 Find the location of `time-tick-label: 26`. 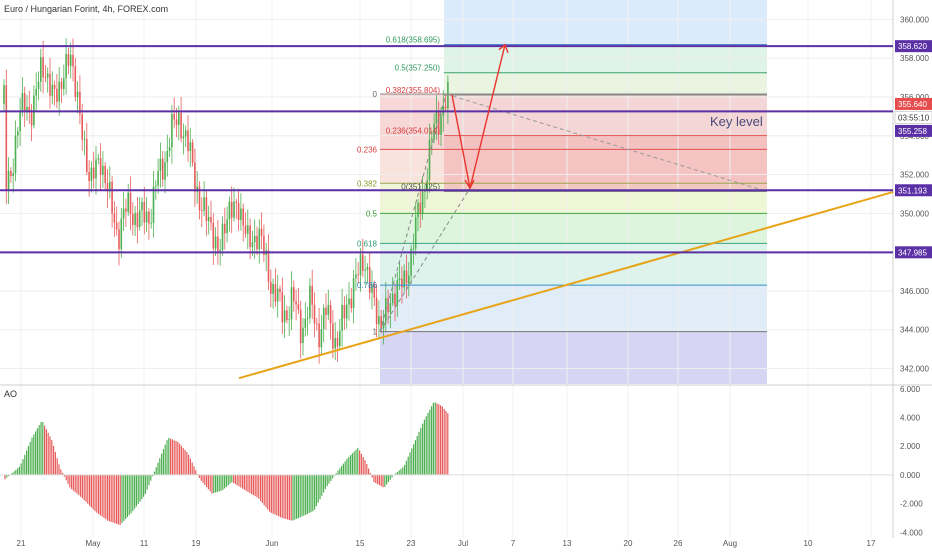

time-tick-label: 26 is located at coordinates (678, 543).